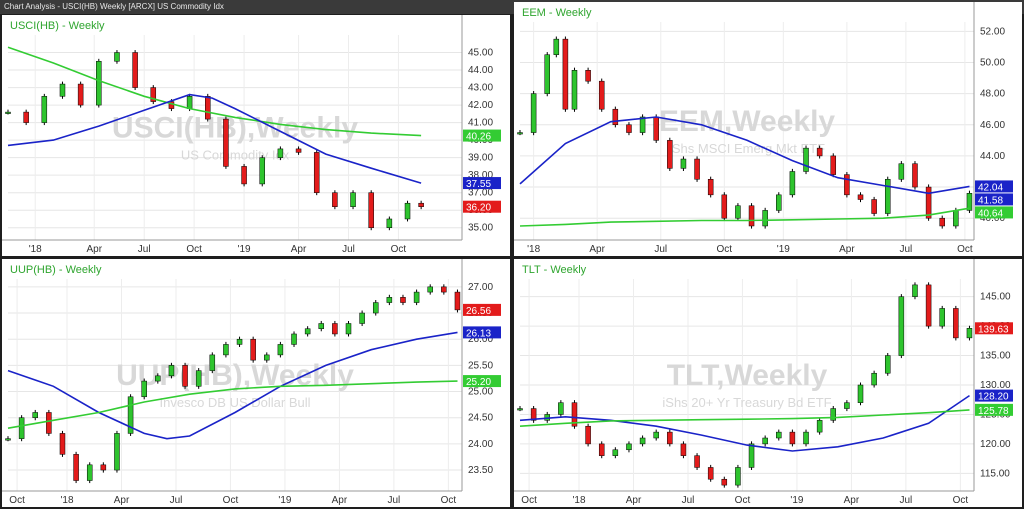 The height and width of the screenshot is (509, 1024). What do you see at coordinates (995, 444) in the screenshot?
I see `y-tick-label: 120.00` at bounding box center [995, 444].